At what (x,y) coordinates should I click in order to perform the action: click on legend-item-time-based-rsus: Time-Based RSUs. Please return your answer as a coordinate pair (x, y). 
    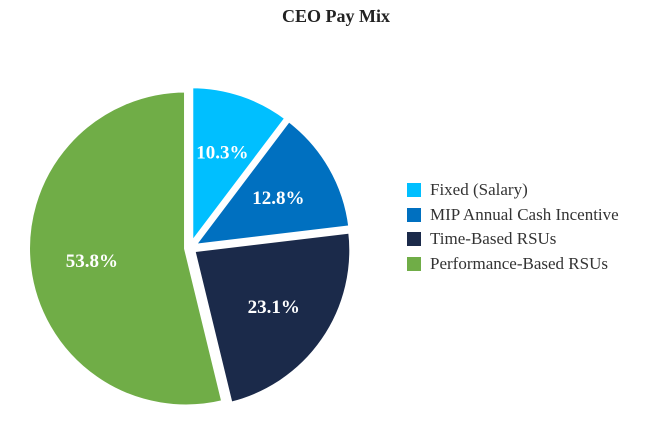
    Looking at the image, I should click on (539, 239).